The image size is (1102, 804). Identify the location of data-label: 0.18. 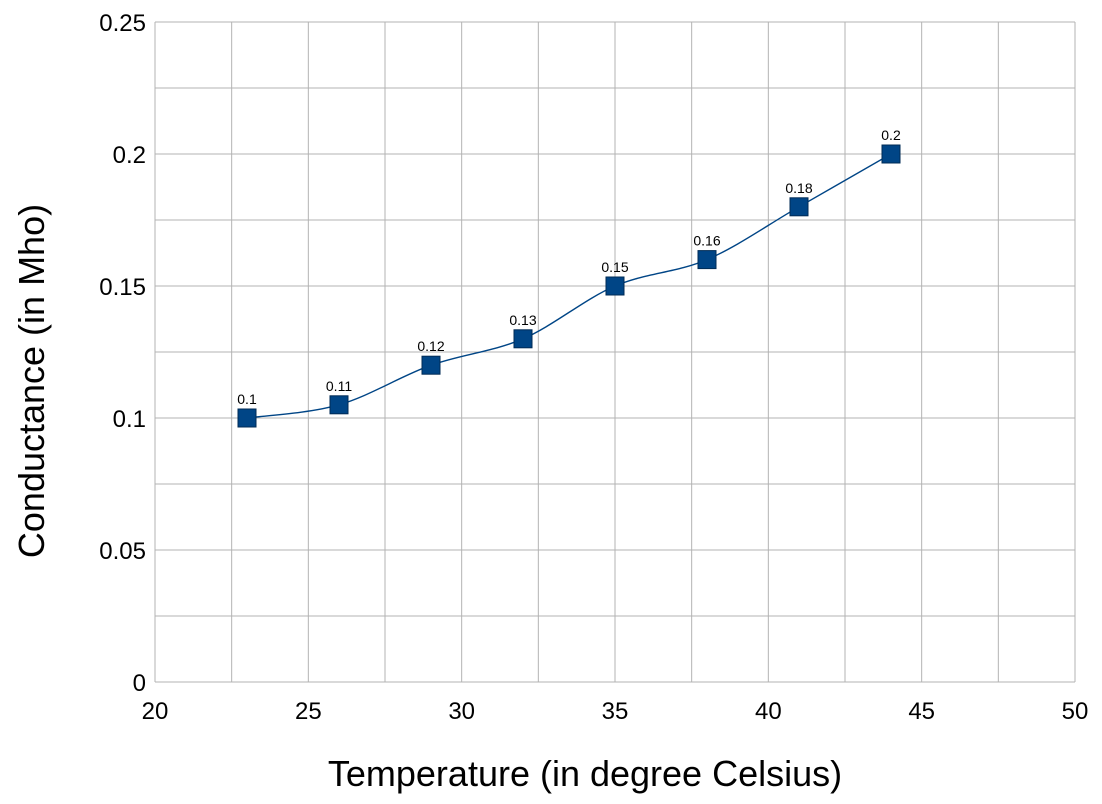
(798, 188).